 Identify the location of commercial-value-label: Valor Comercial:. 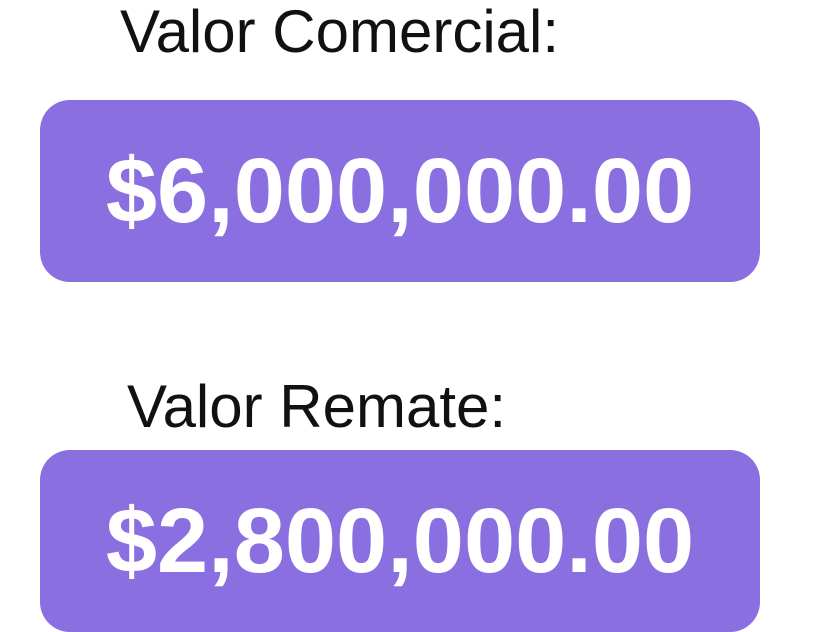
(340, 32).